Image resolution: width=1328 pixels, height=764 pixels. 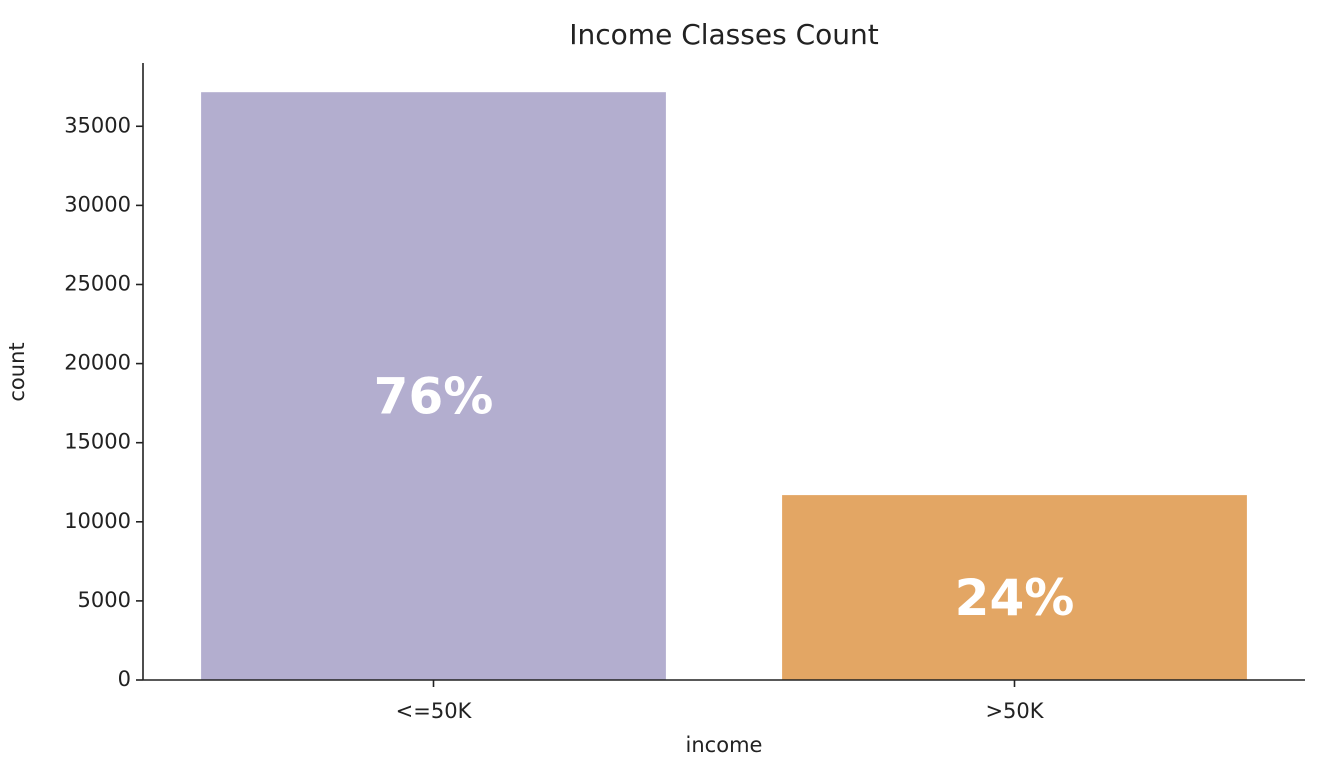 I want to click on chart-title: Income Classes Count, so click(x=723, y=34).